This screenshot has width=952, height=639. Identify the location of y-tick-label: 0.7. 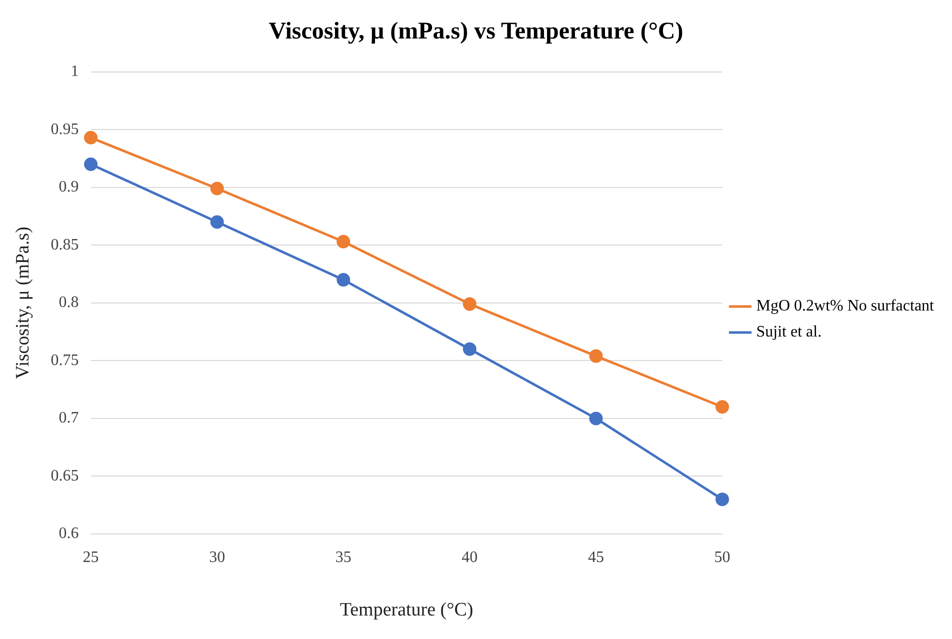
(68, 418).